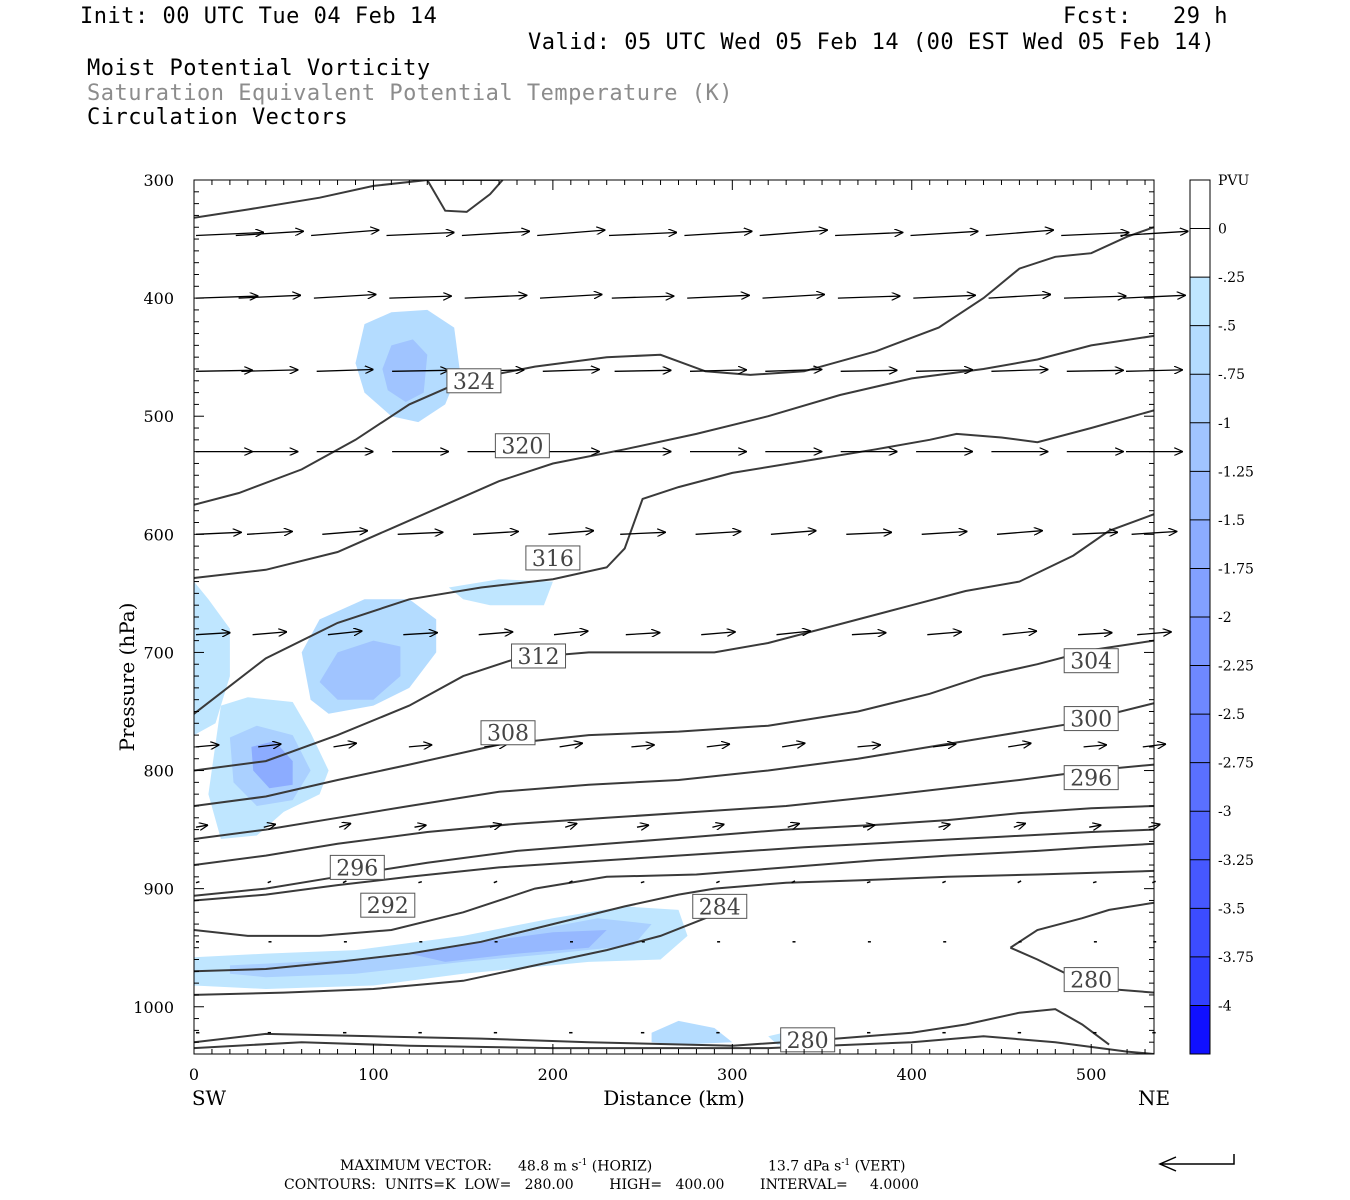 The image size is (1350, 1200). Describe the element at coordinates (259, 68) in the screenshot. I see `field-title-pv: Moist Potential Vorticity` at that location.